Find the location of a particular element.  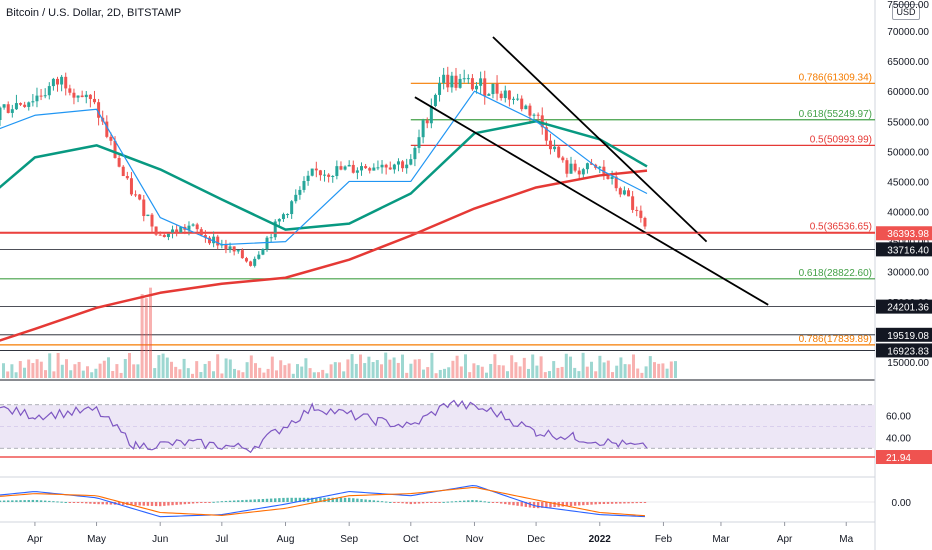

price-tag-bg is located at coordinates (904, 249).